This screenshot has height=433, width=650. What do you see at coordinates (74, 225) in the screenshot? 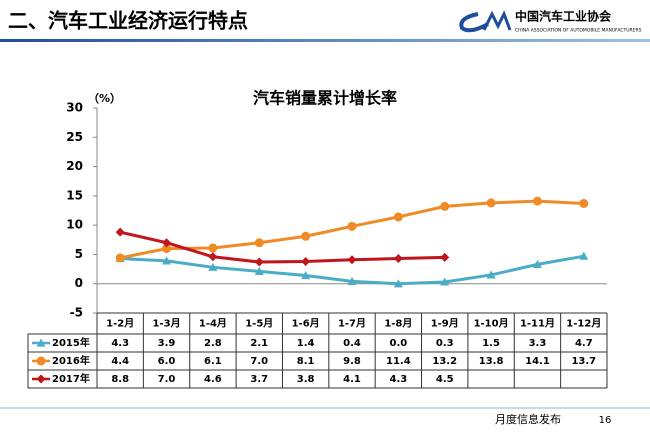
I see `y-tick-label: 10` at bounding box center [74, 225].